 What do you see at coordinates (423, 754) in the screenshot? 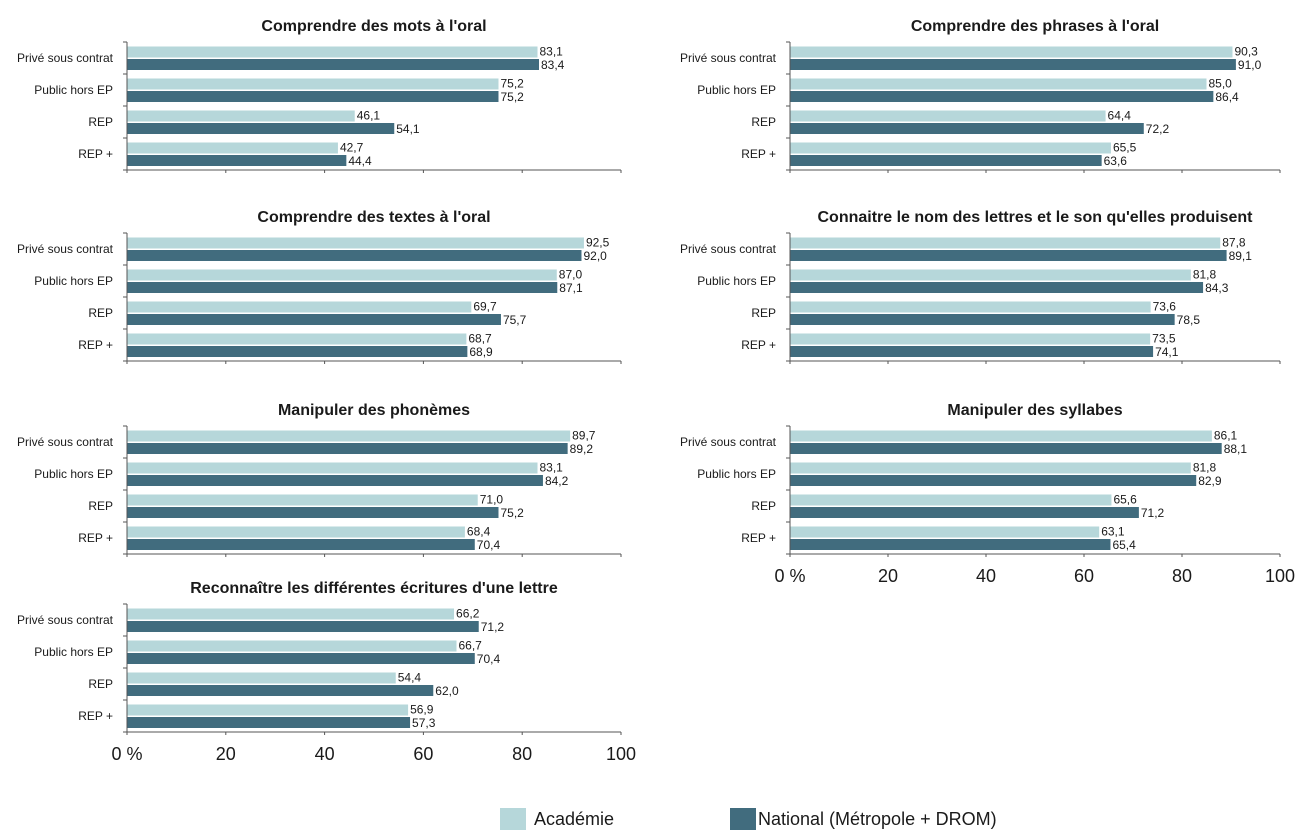
I see `x-tick-label: 60` at bounding box center [423, 754].